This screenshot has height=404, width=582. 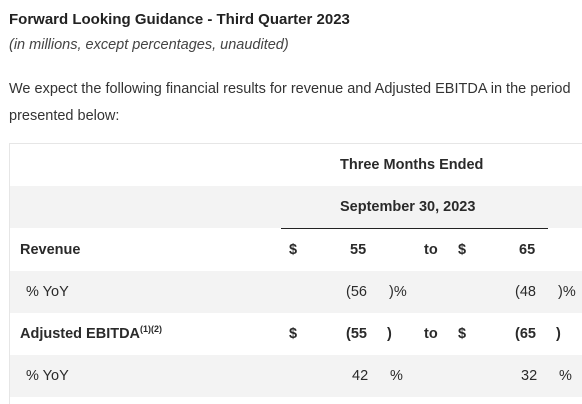 I want to click on ebitda-high-value: (65, so click(x=525, y=334).